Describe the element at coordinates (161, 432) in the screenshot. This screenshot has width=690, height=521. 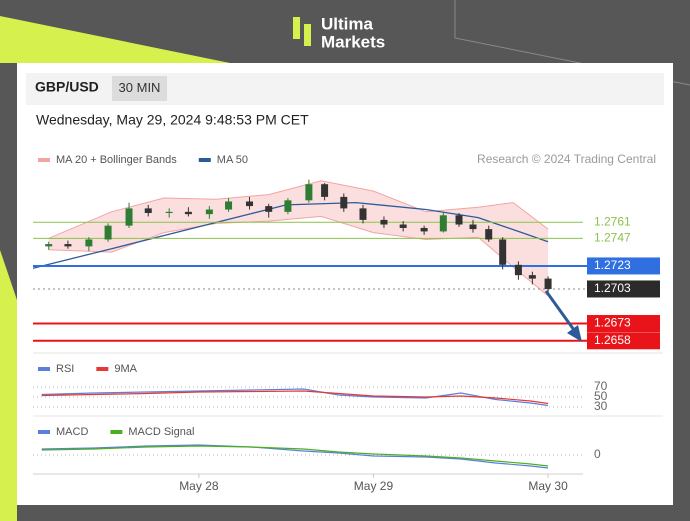
I see `legend-label: MACD Signal` at that location.